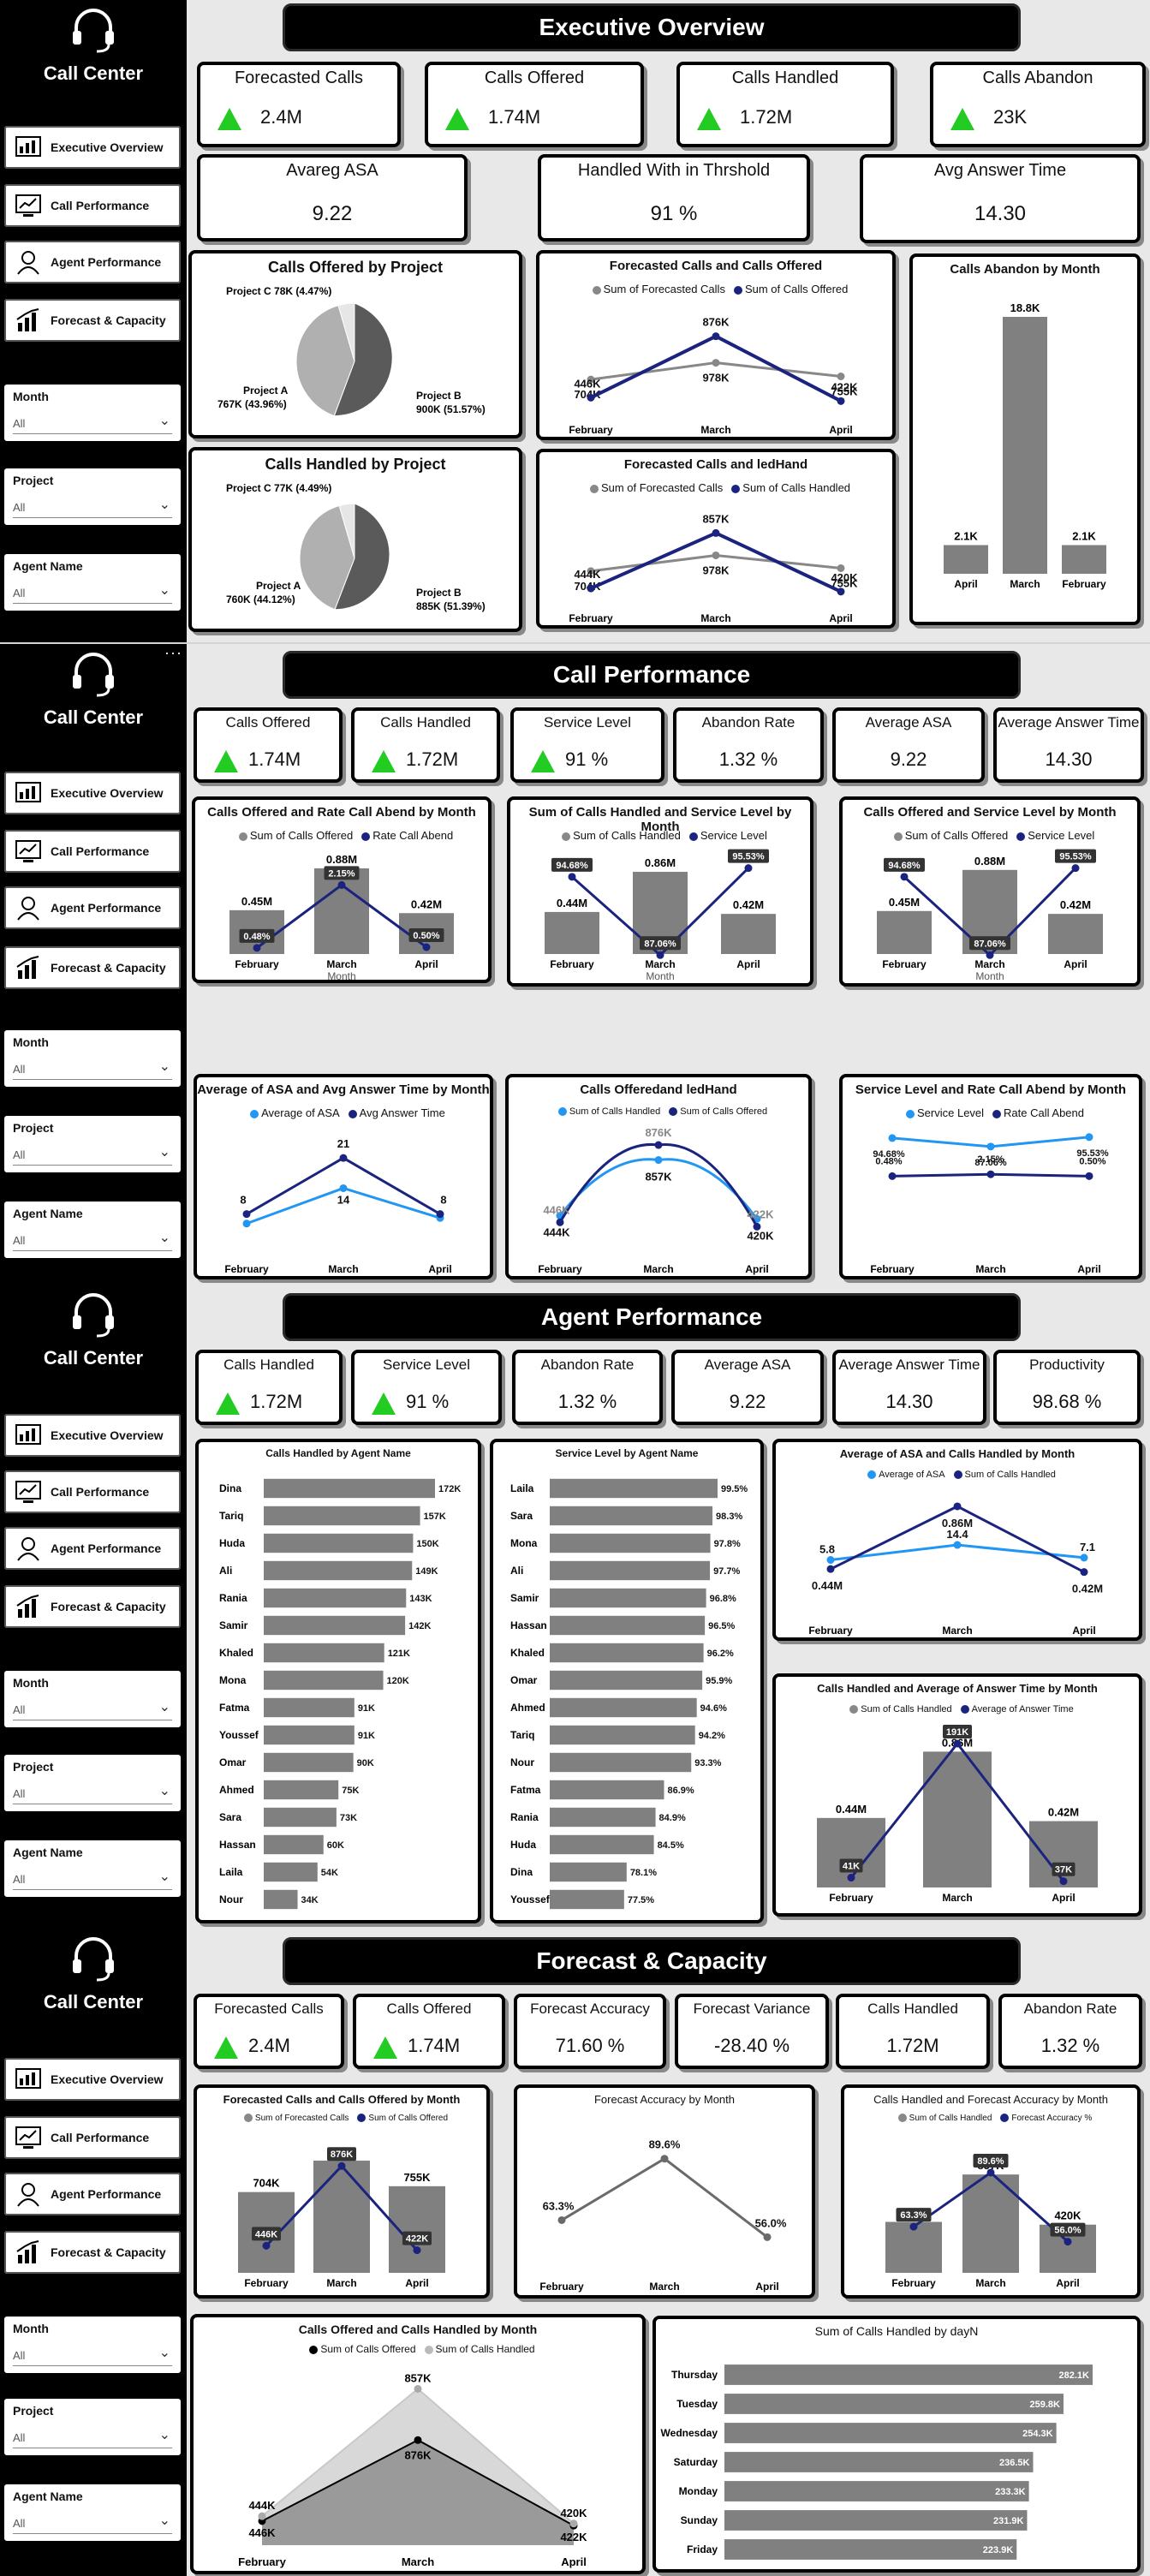  I want to click on data-label: 0.42M, so click(1063, 1813).